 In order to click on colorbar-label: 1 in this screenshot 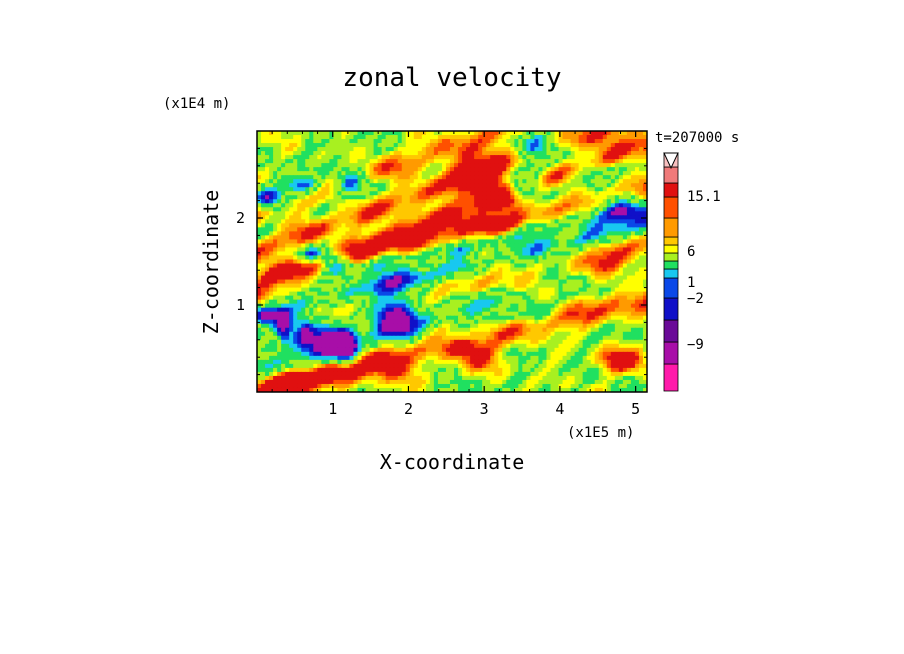, I will do `click(691, 283)`.